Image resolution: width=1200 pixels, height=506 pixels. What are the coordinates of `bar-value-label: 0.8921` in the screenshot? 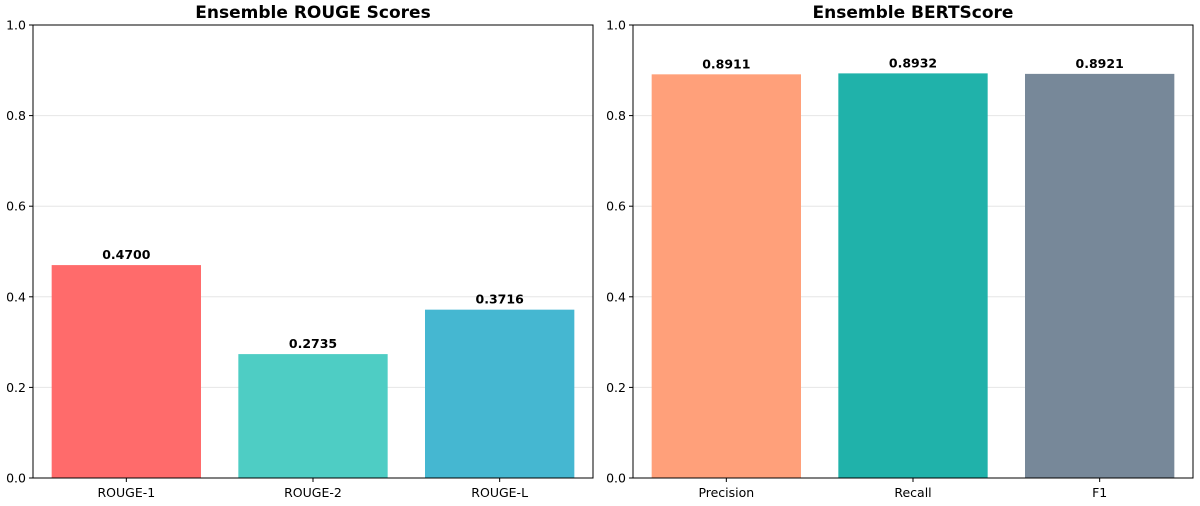 It's located at (1100, 63).